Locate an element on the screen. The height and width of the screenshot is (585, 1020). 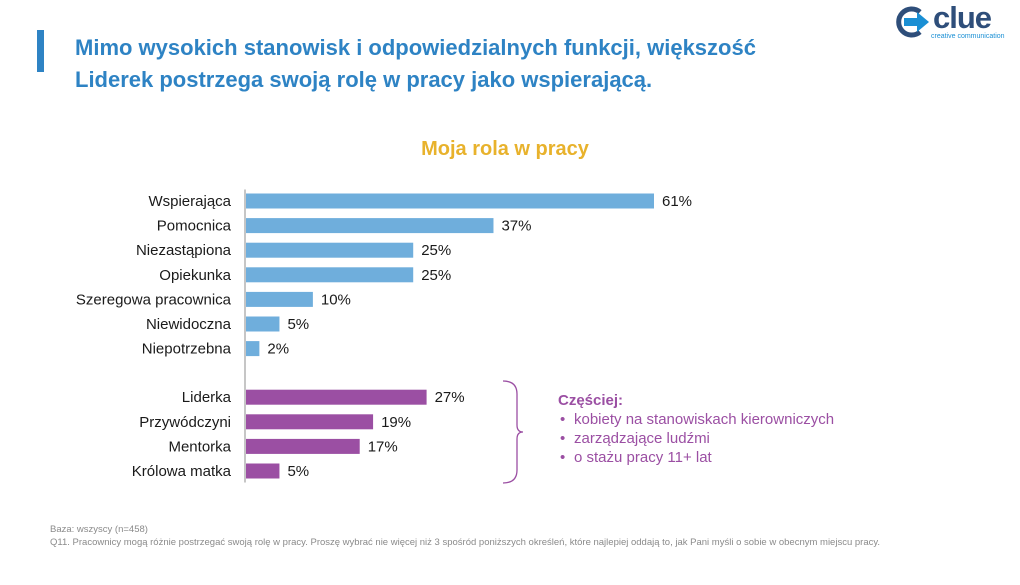
value-label: 10% is located at coordinates (336, 299).